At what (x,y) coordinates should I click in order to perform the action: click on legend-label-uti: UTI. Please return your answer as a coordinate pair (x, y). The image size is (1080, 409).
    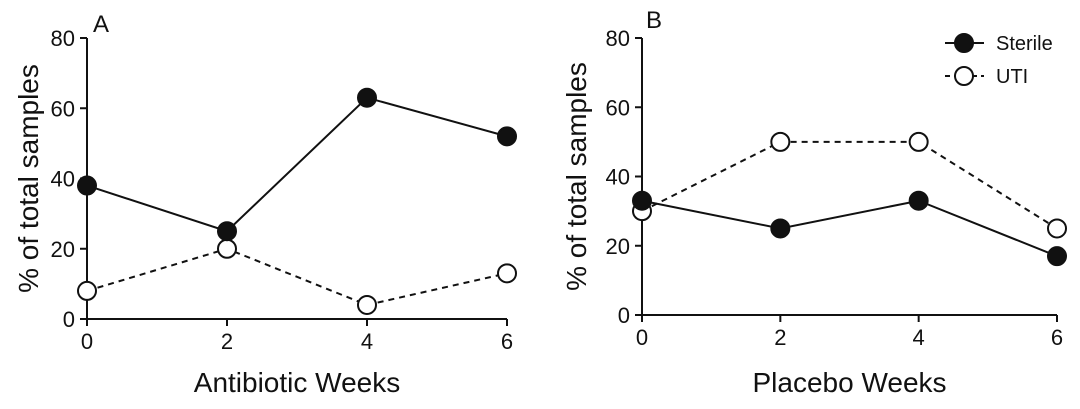
    Looking at the image, I should click on (1012, 77).